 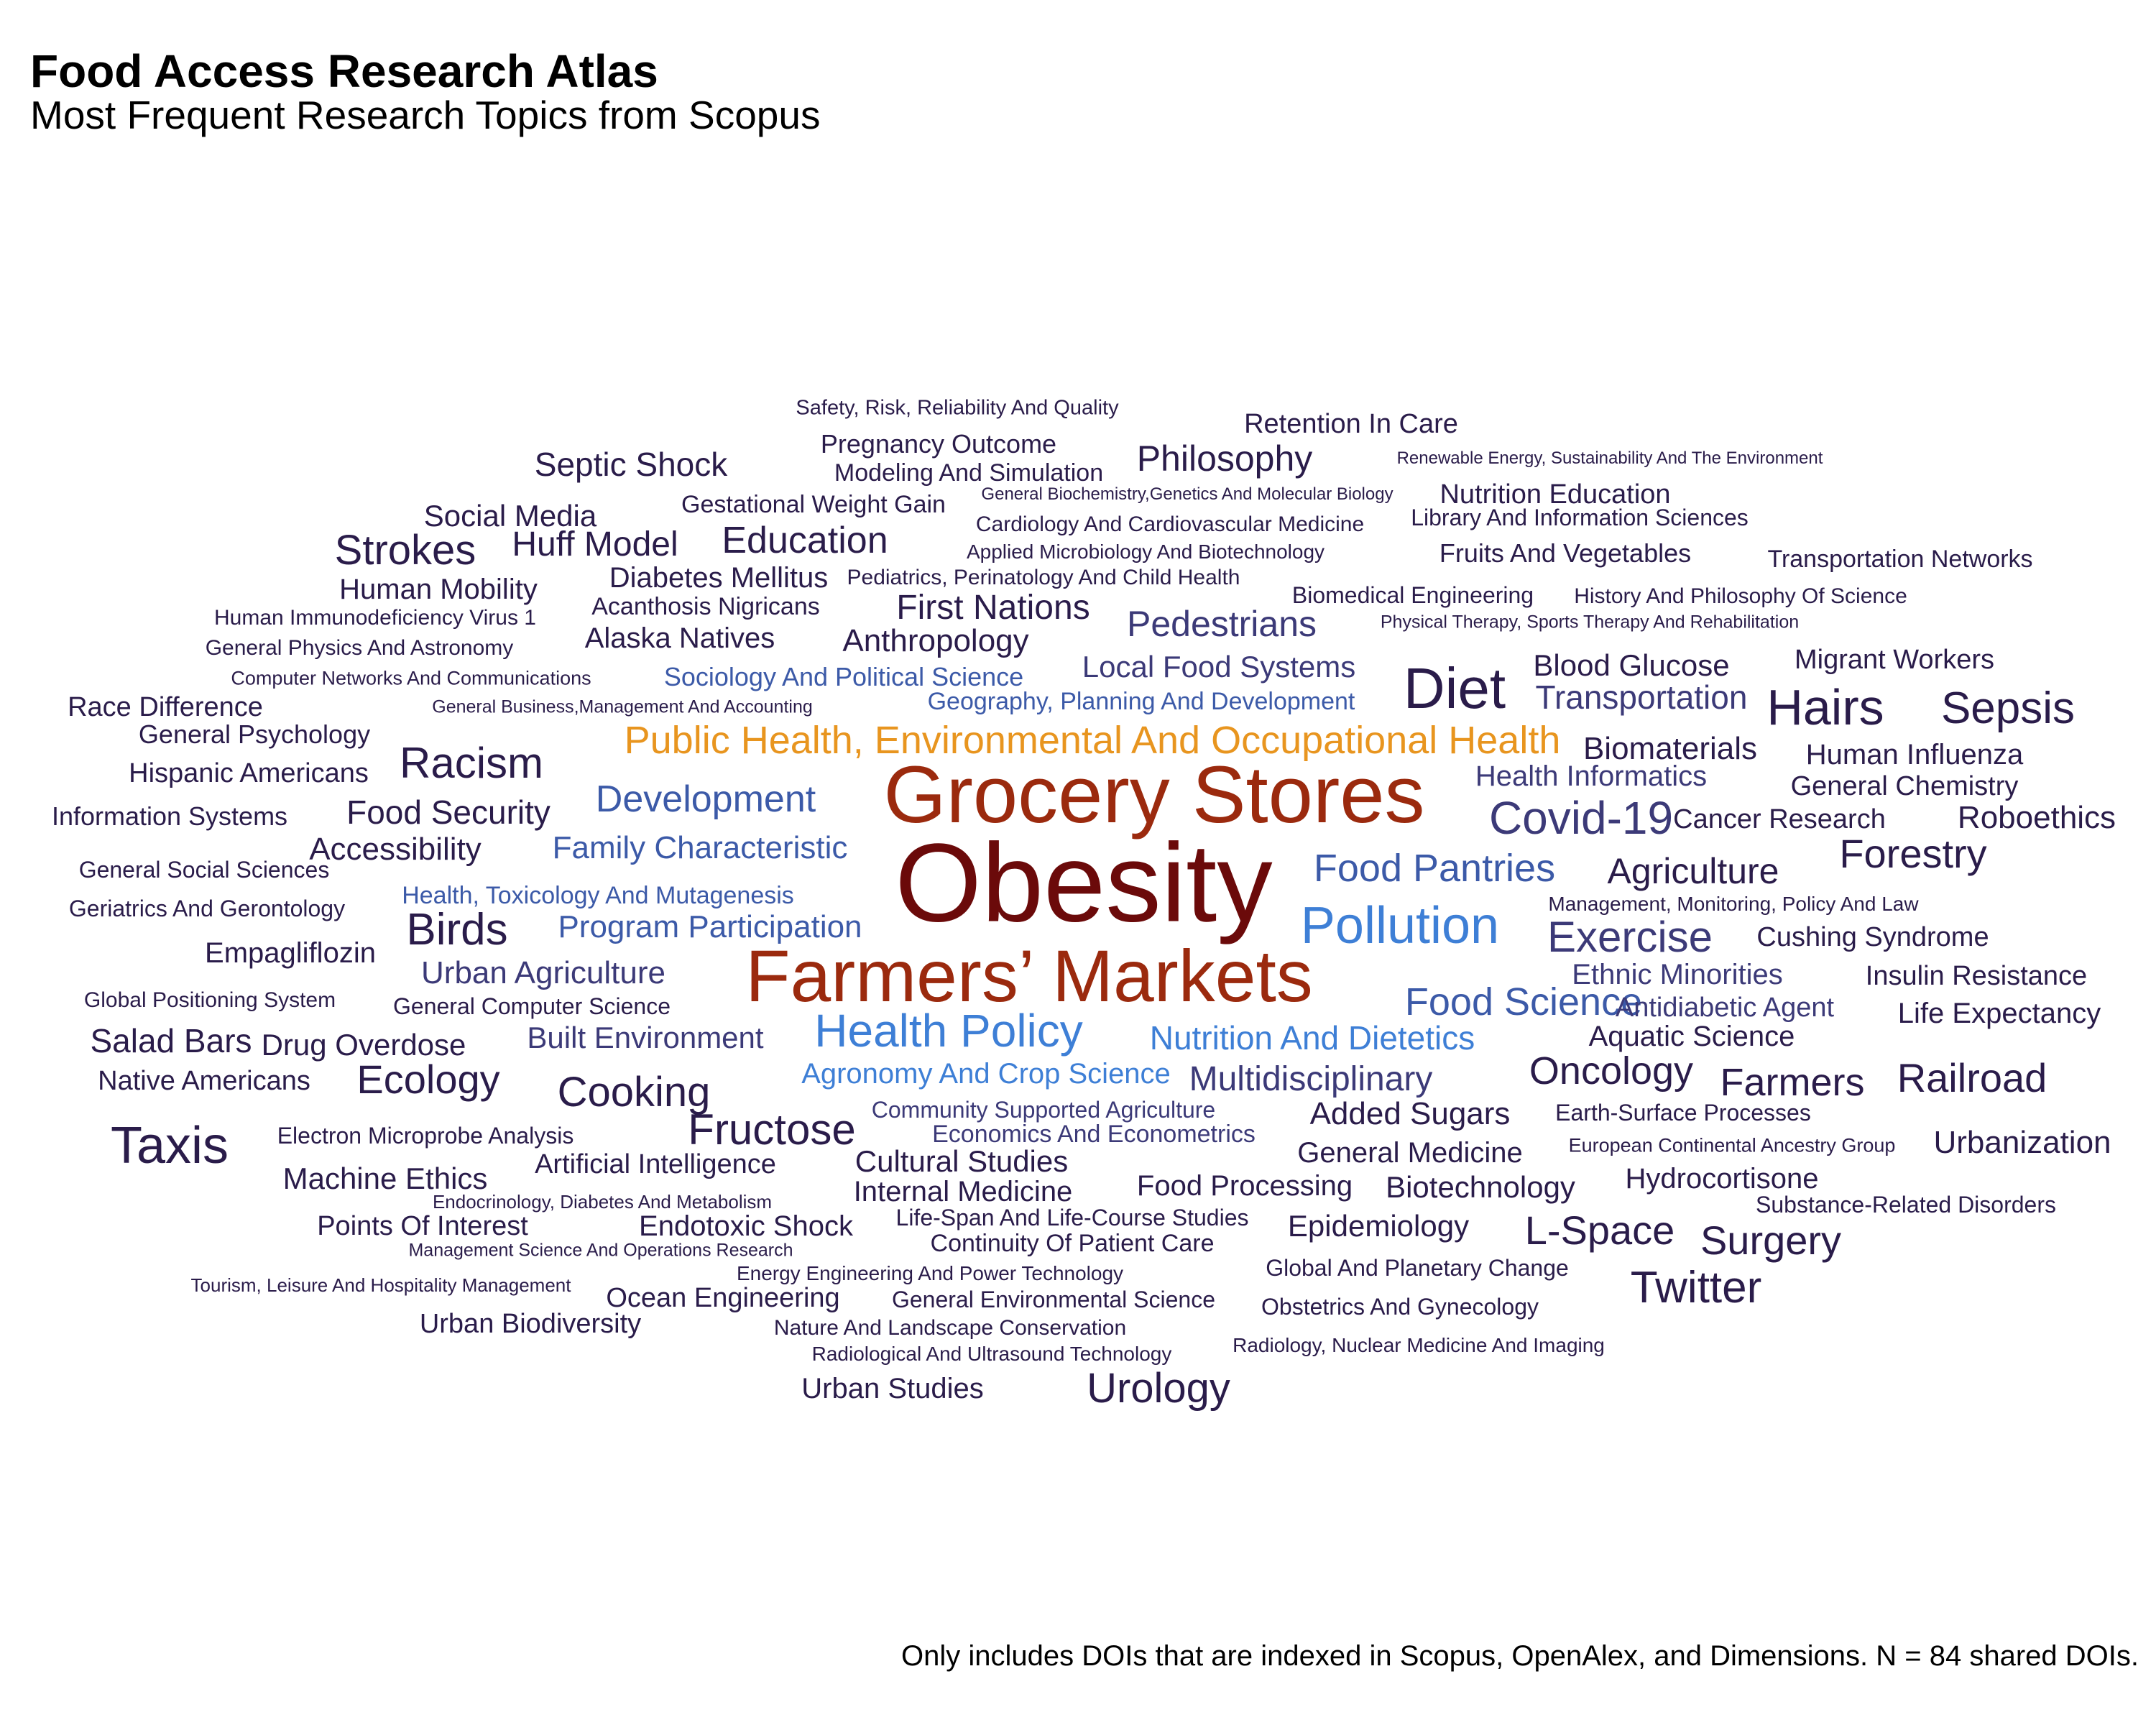 What do you see at coordinates (543, 972) in the screenshot?
I see `word-urban-agriculture: Urban Agriculture` at bounding box center [543, 972].